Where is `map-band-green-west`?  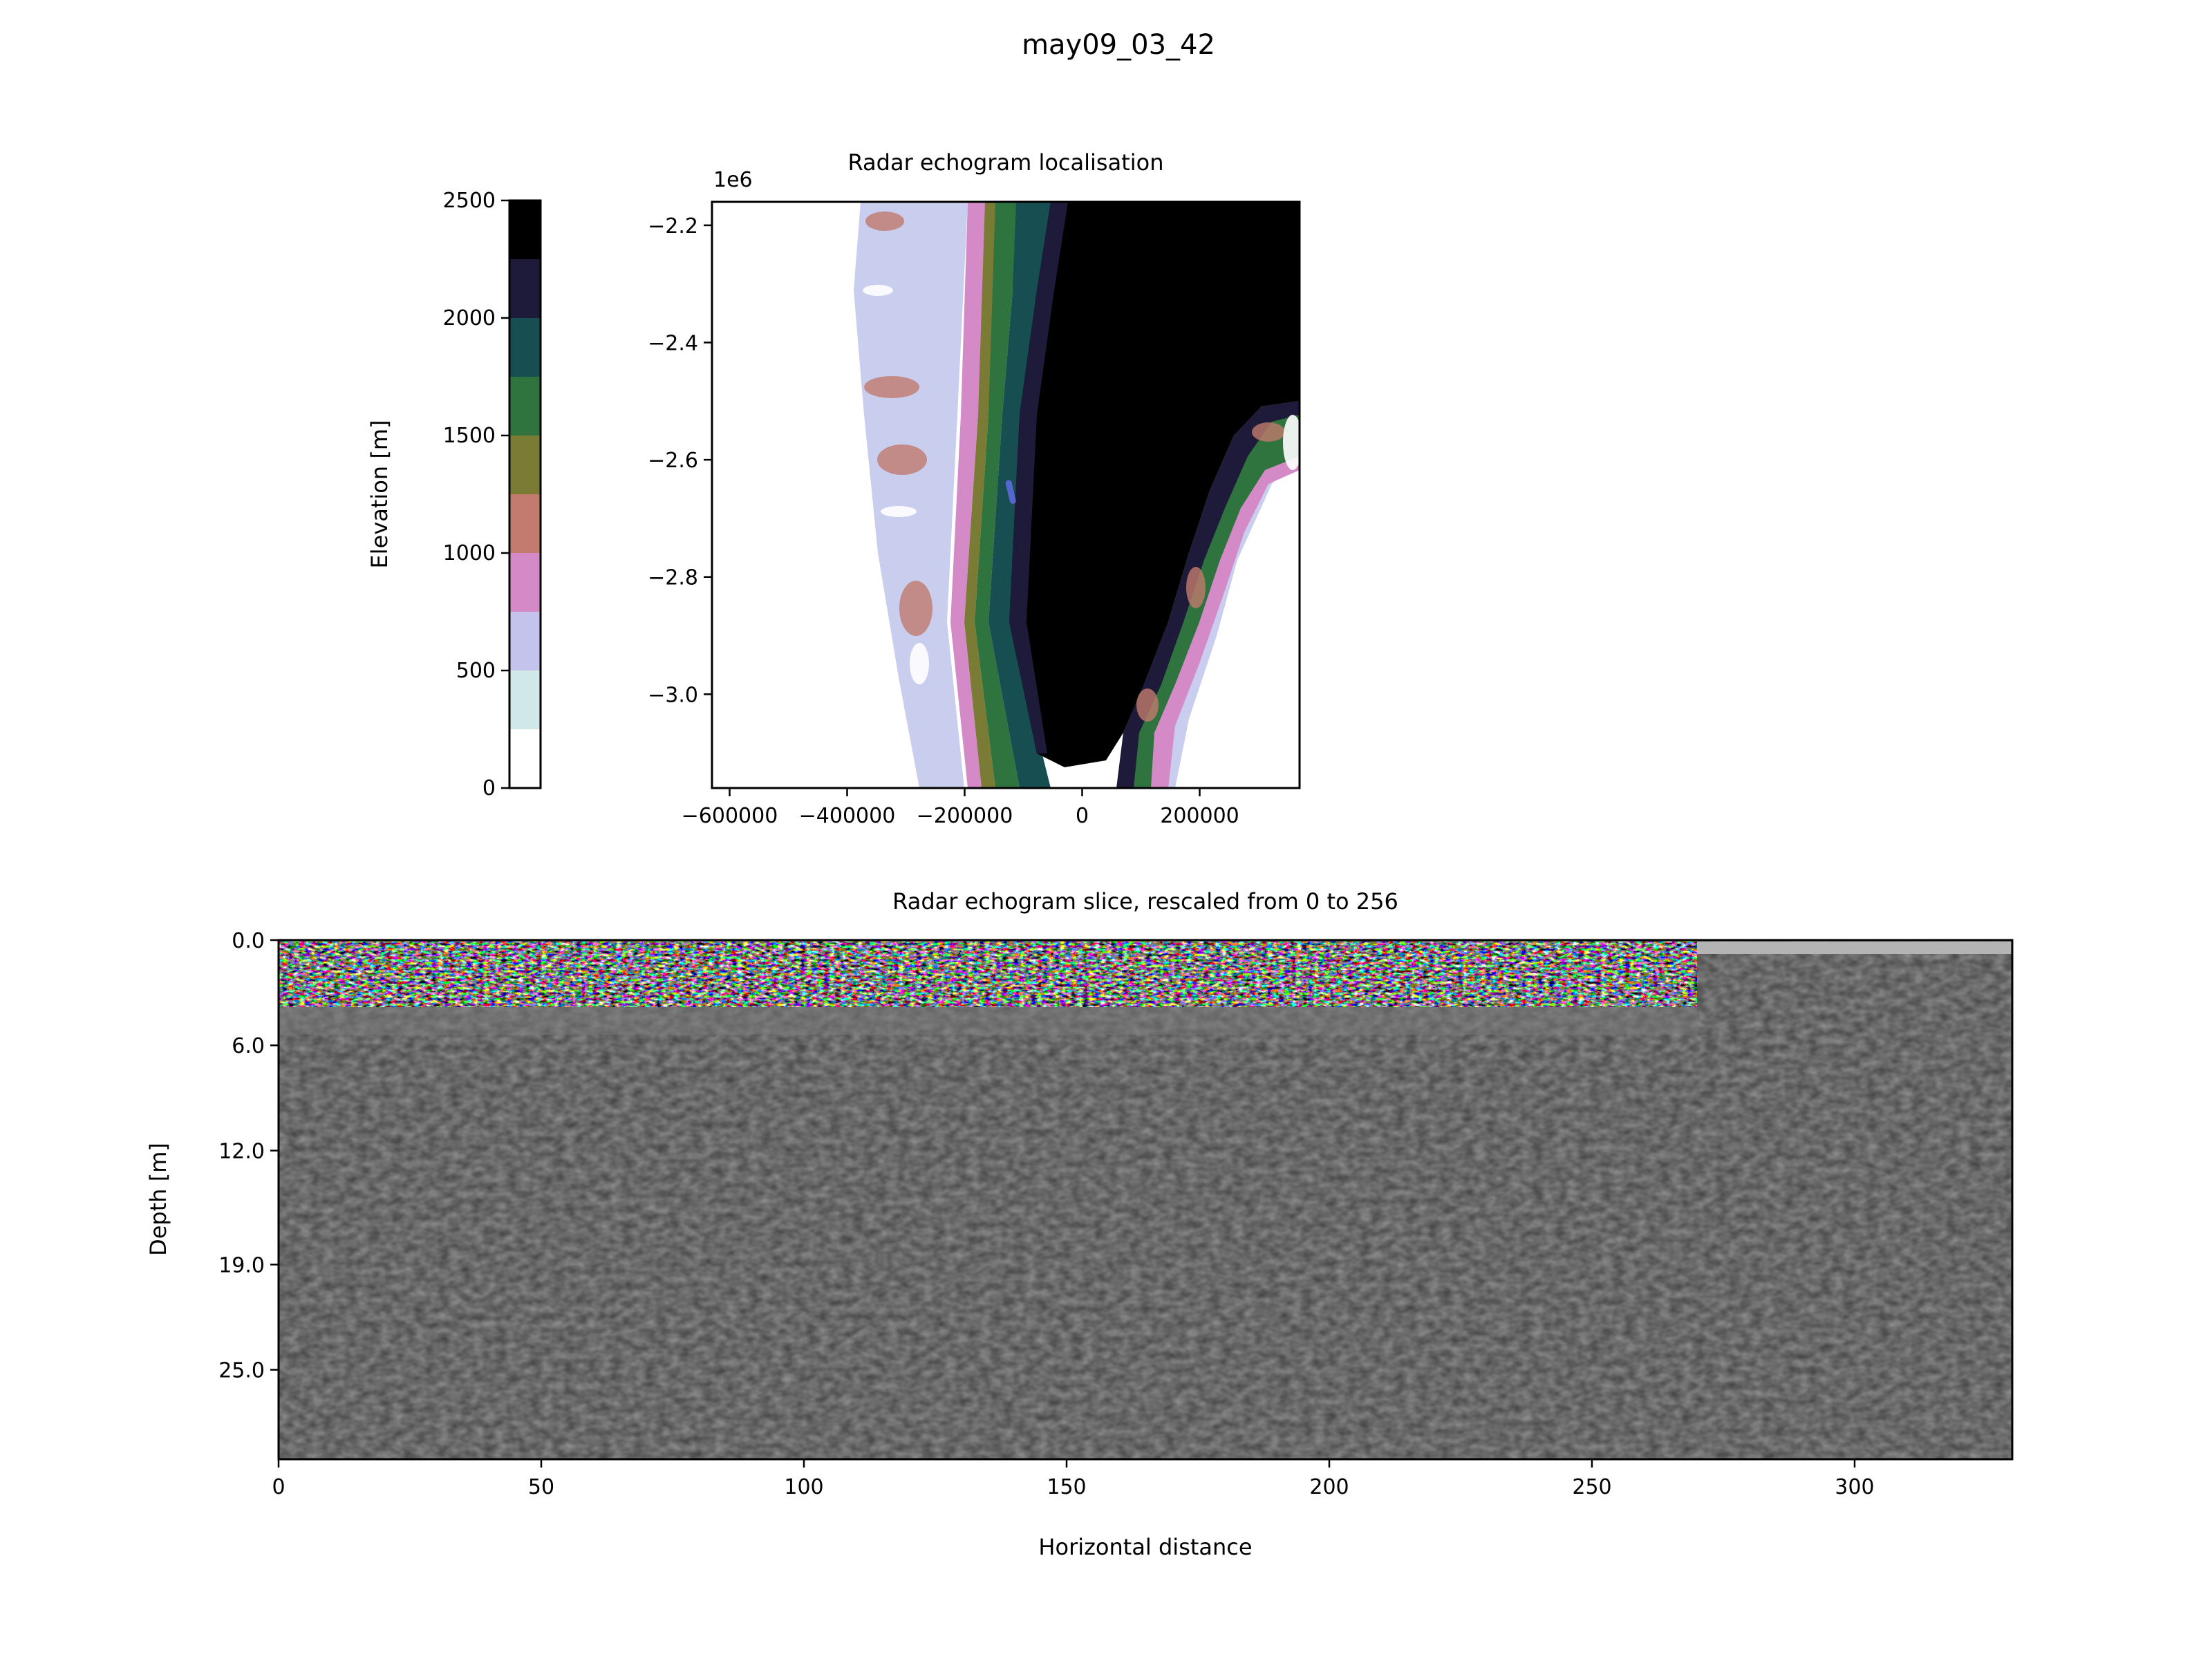
map-band-green-west is located at coordinates (997, 495).